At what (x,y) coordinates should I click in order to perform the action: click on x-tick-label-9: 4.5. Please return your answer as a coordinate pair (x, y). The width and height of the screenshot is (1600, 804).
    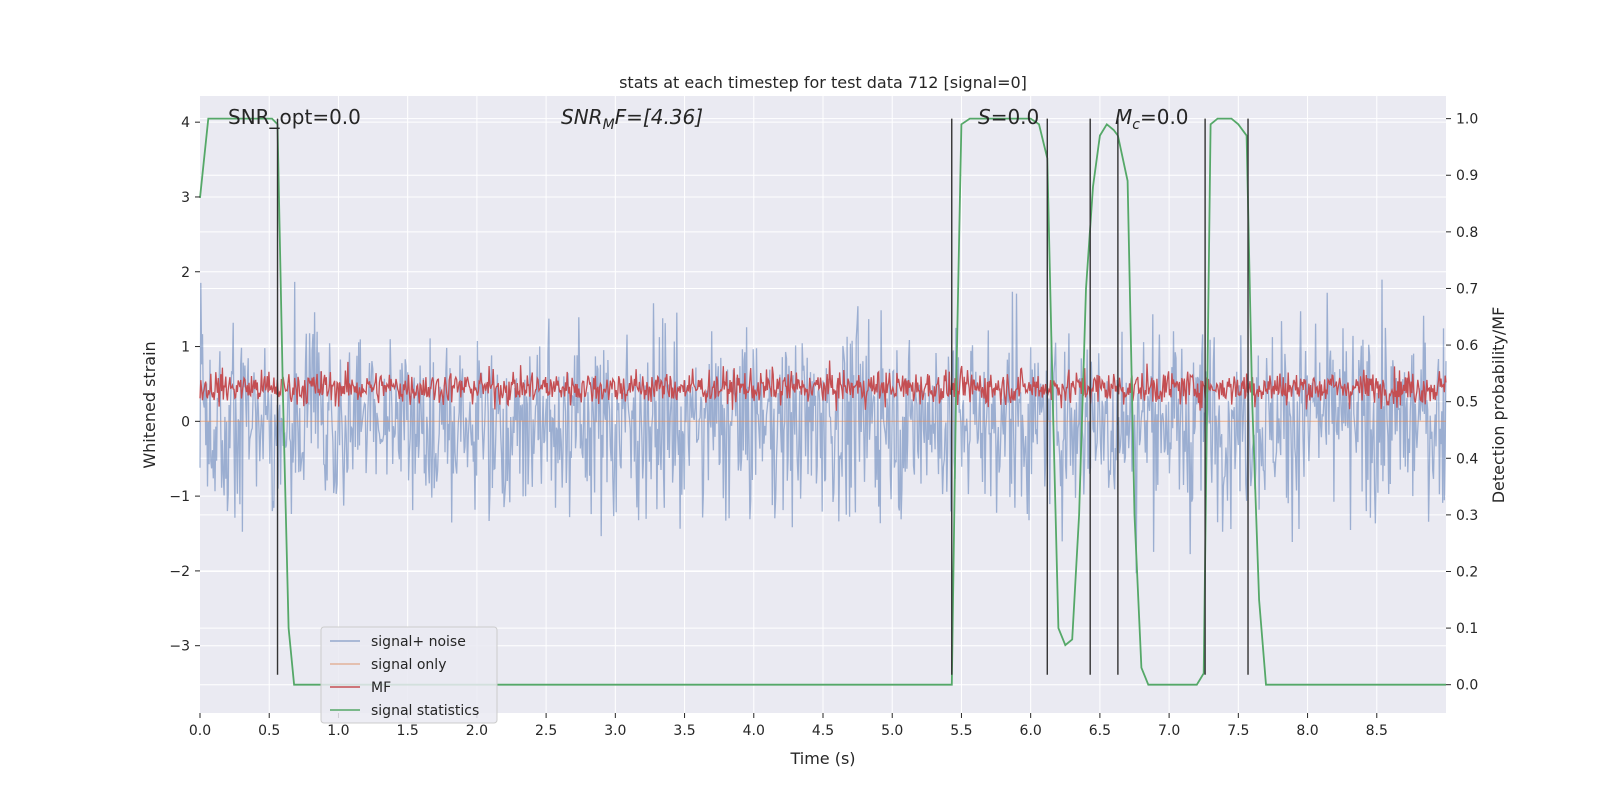
    Looking at the image, I should click on (823, 731).